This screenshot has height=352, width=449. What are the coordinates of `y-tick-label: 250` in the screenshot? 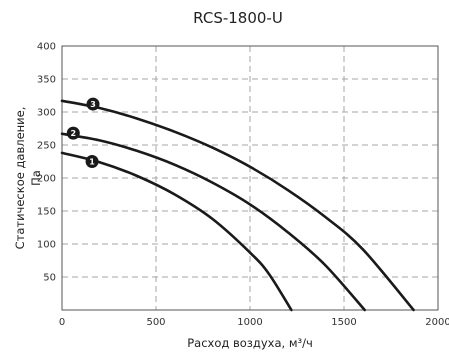 It's located at (46, 146).